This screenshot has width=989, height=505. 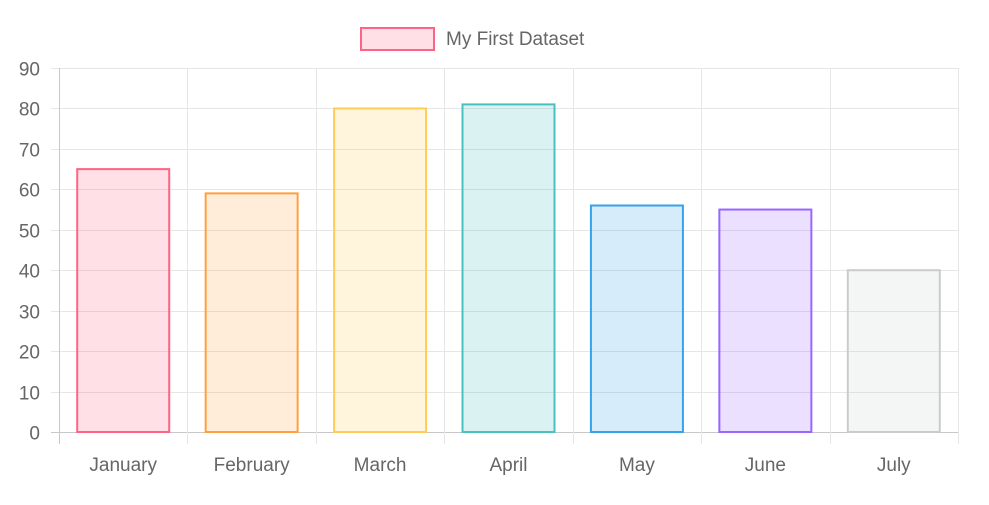 What do you see at coordinates (252, 465) in the screenshot?
I see `x-tick-label: February` at bounding box center [252, 465].